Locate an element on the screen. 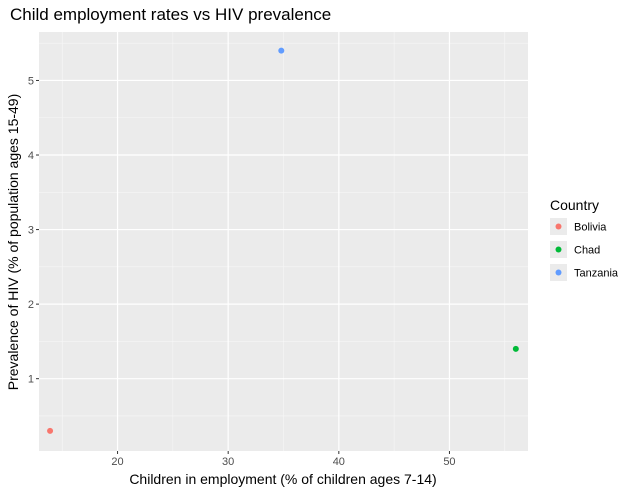  legend-label: Bolivia is located at coordinates (590, 228).